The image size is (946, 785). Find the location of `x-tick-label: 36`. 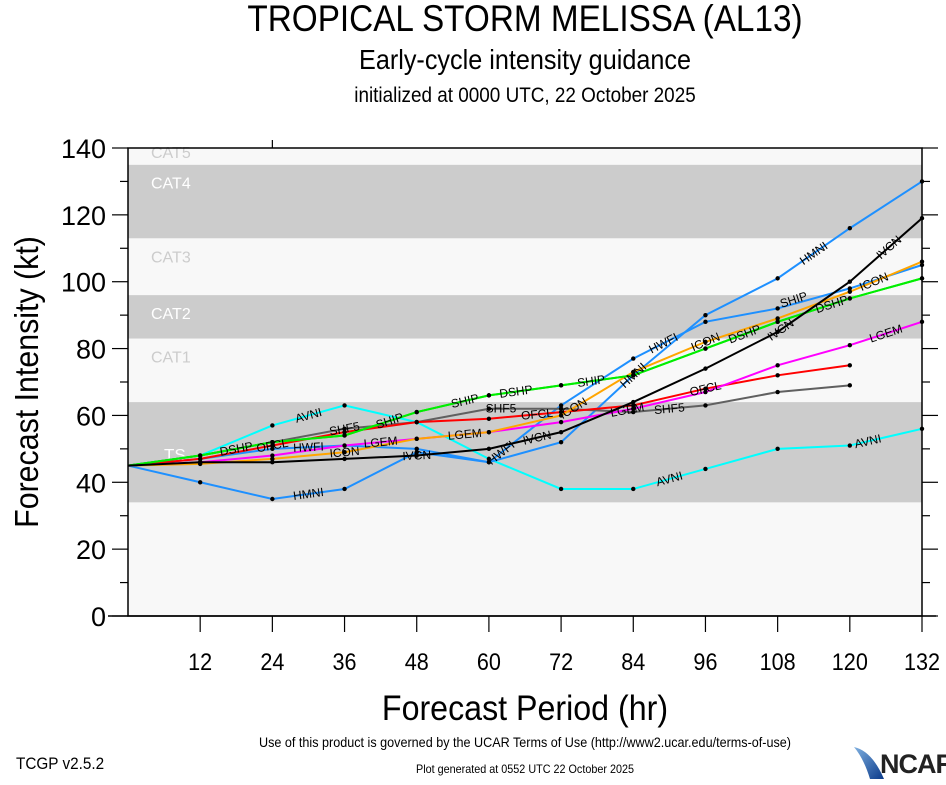

x-tick-label: 36 is located at coordinates (345, 661).